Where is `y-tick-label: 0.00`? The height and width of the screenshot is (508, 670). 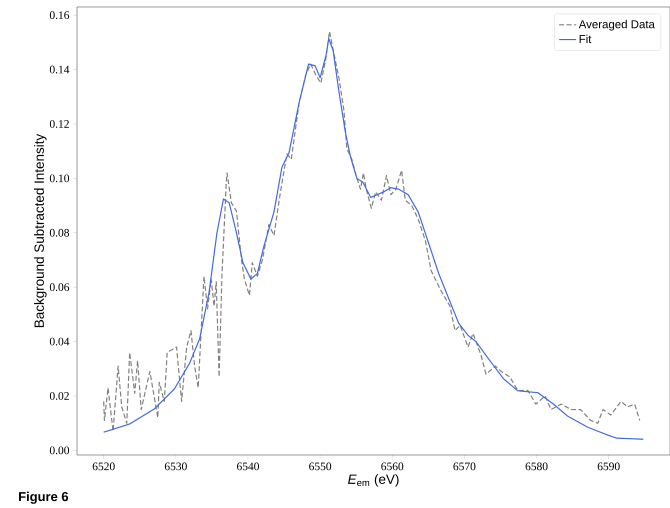
y-tick-label: 0.00 is located at coordinates (60, 450).